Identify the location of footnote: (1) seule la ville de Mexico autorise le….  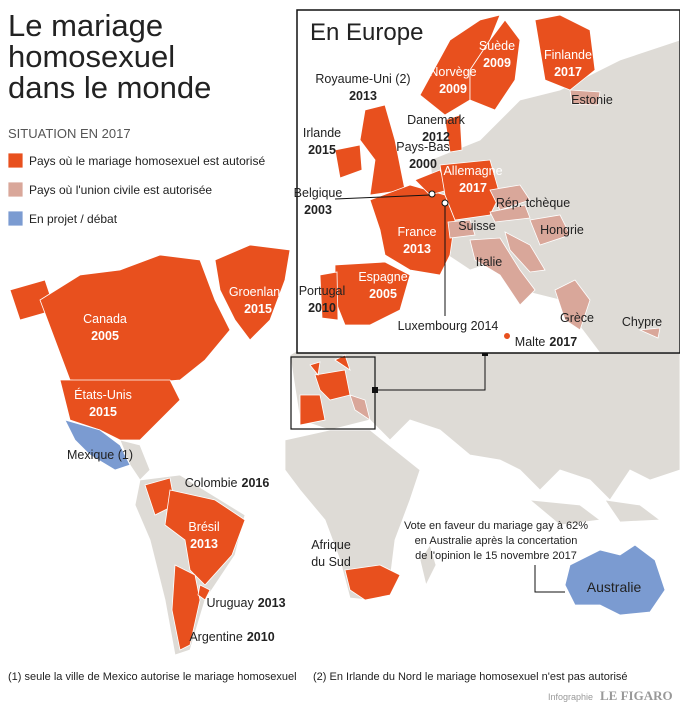
(152, 677).